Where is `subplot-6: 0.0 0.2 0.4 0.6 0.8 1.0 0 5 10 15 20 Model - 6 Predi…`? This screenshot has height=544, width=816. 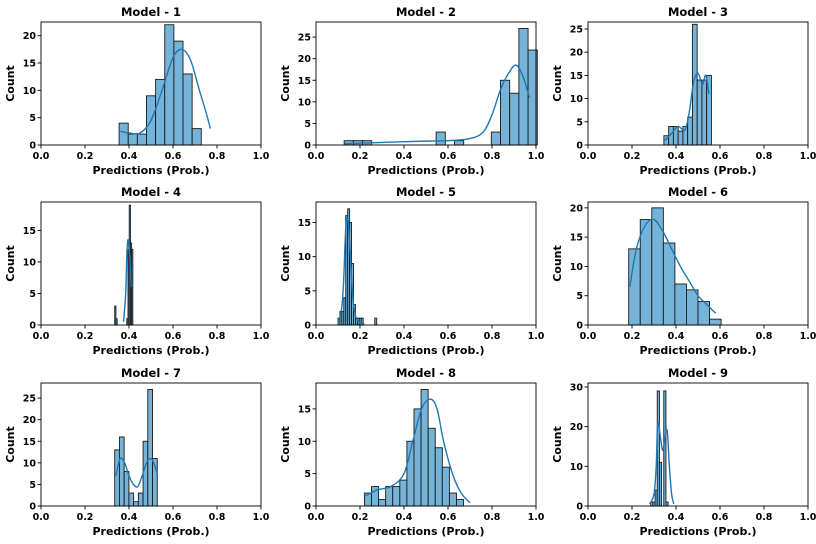 subplot-6: 0.0 0.2 0.4 0.6 0.8 1.0 0 5 10 15 20 Model - 6 Predi… is located at coordinates (683, 271).